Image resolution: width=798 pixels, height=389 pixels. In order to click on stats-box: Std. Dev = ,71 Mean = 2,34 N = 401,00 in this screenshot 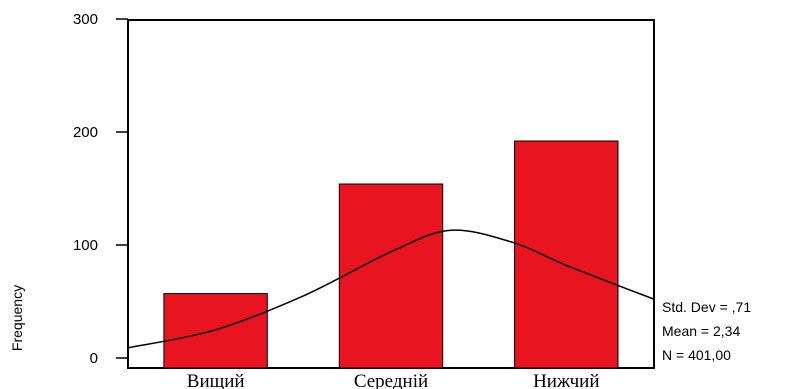, I will do `click(706, 331)`.